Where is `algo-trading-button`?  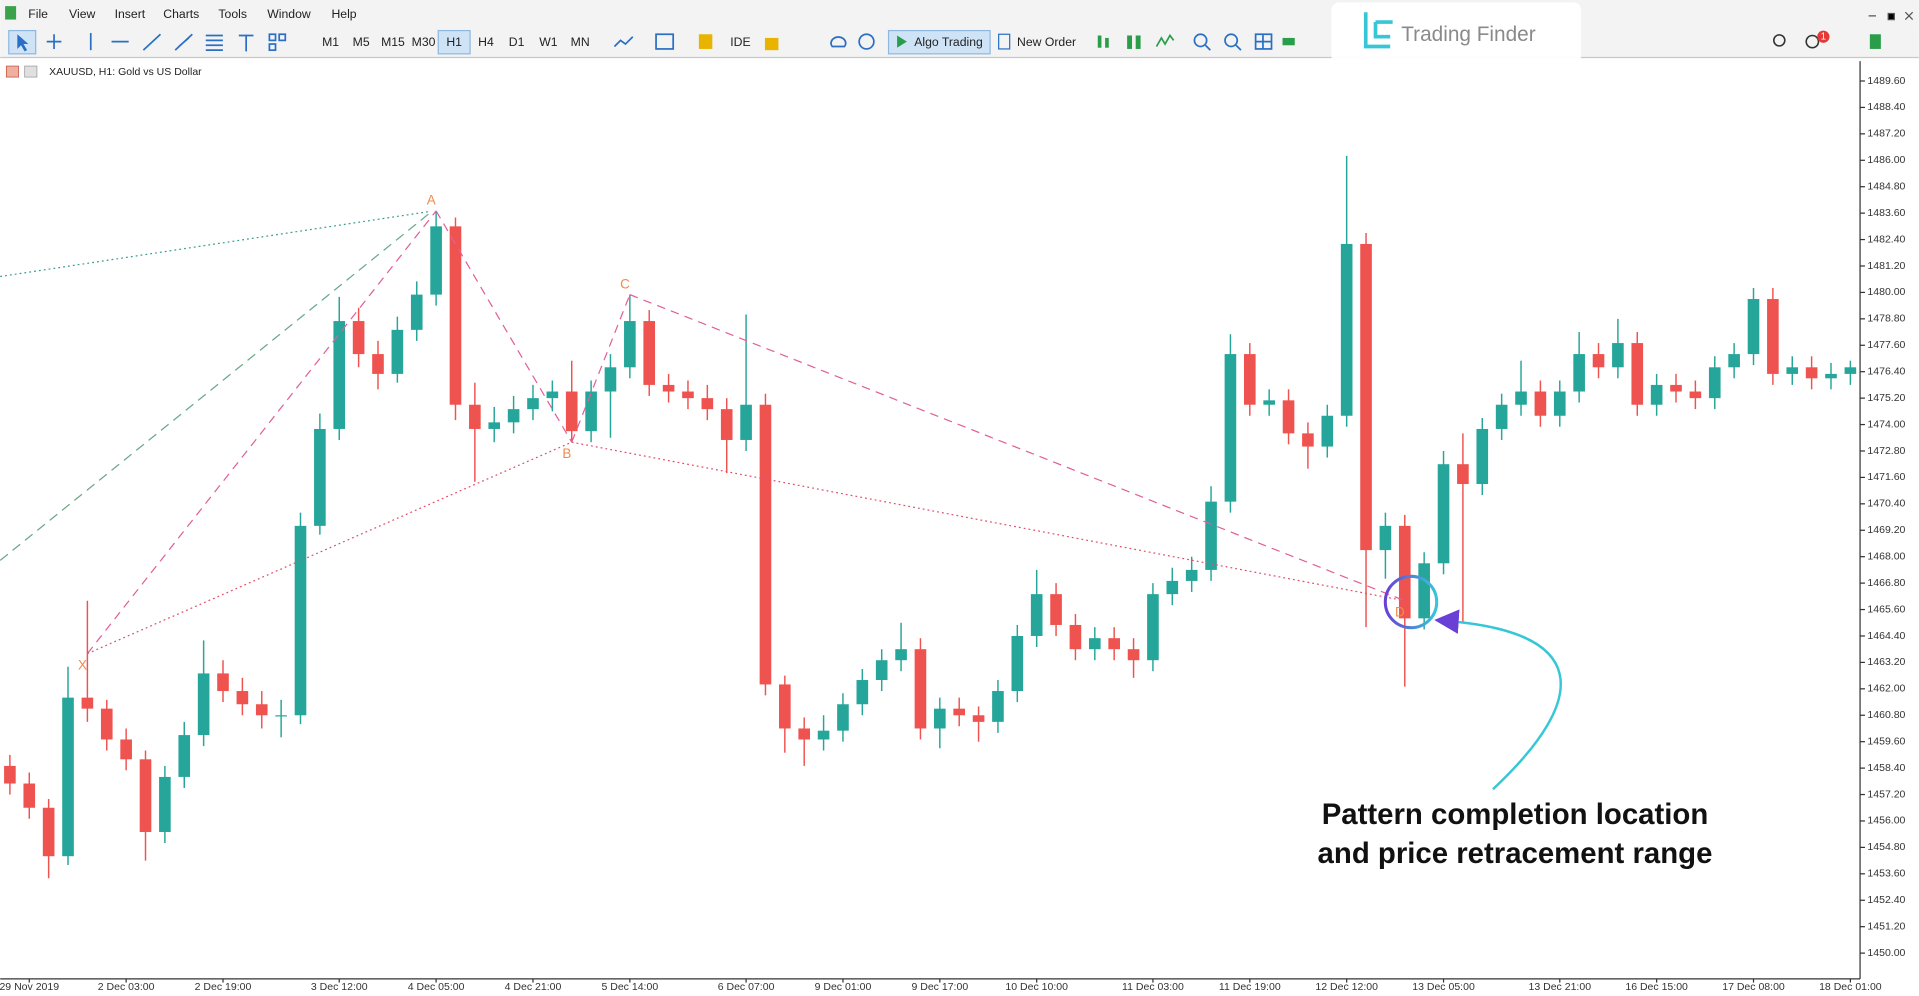
algo-trading-button is located at coordinates (939, 42).